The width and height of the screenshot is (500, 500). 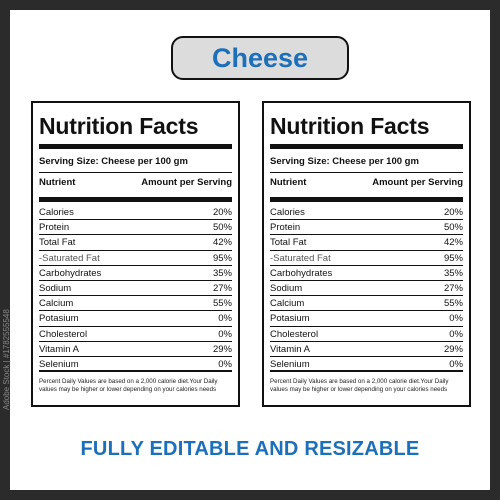 I want to click on tagline: FULLY EDITABLE AND RESIZABLE, so click(x=250, y=449).